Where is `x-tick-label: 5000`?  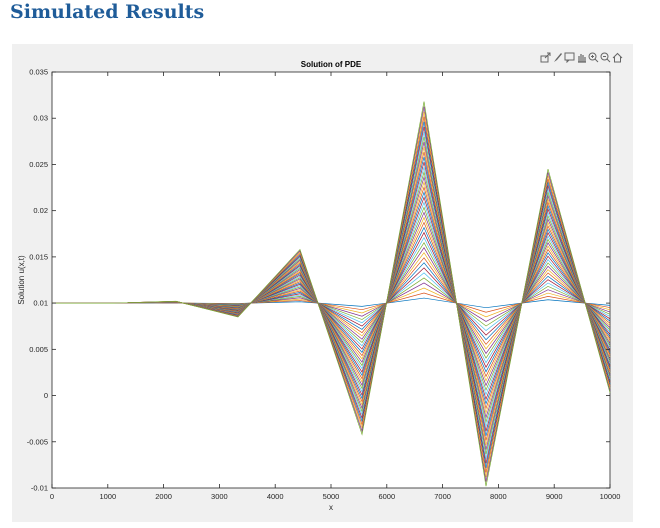
x-tick-label: 5000 is located at coordinates (331, 496).